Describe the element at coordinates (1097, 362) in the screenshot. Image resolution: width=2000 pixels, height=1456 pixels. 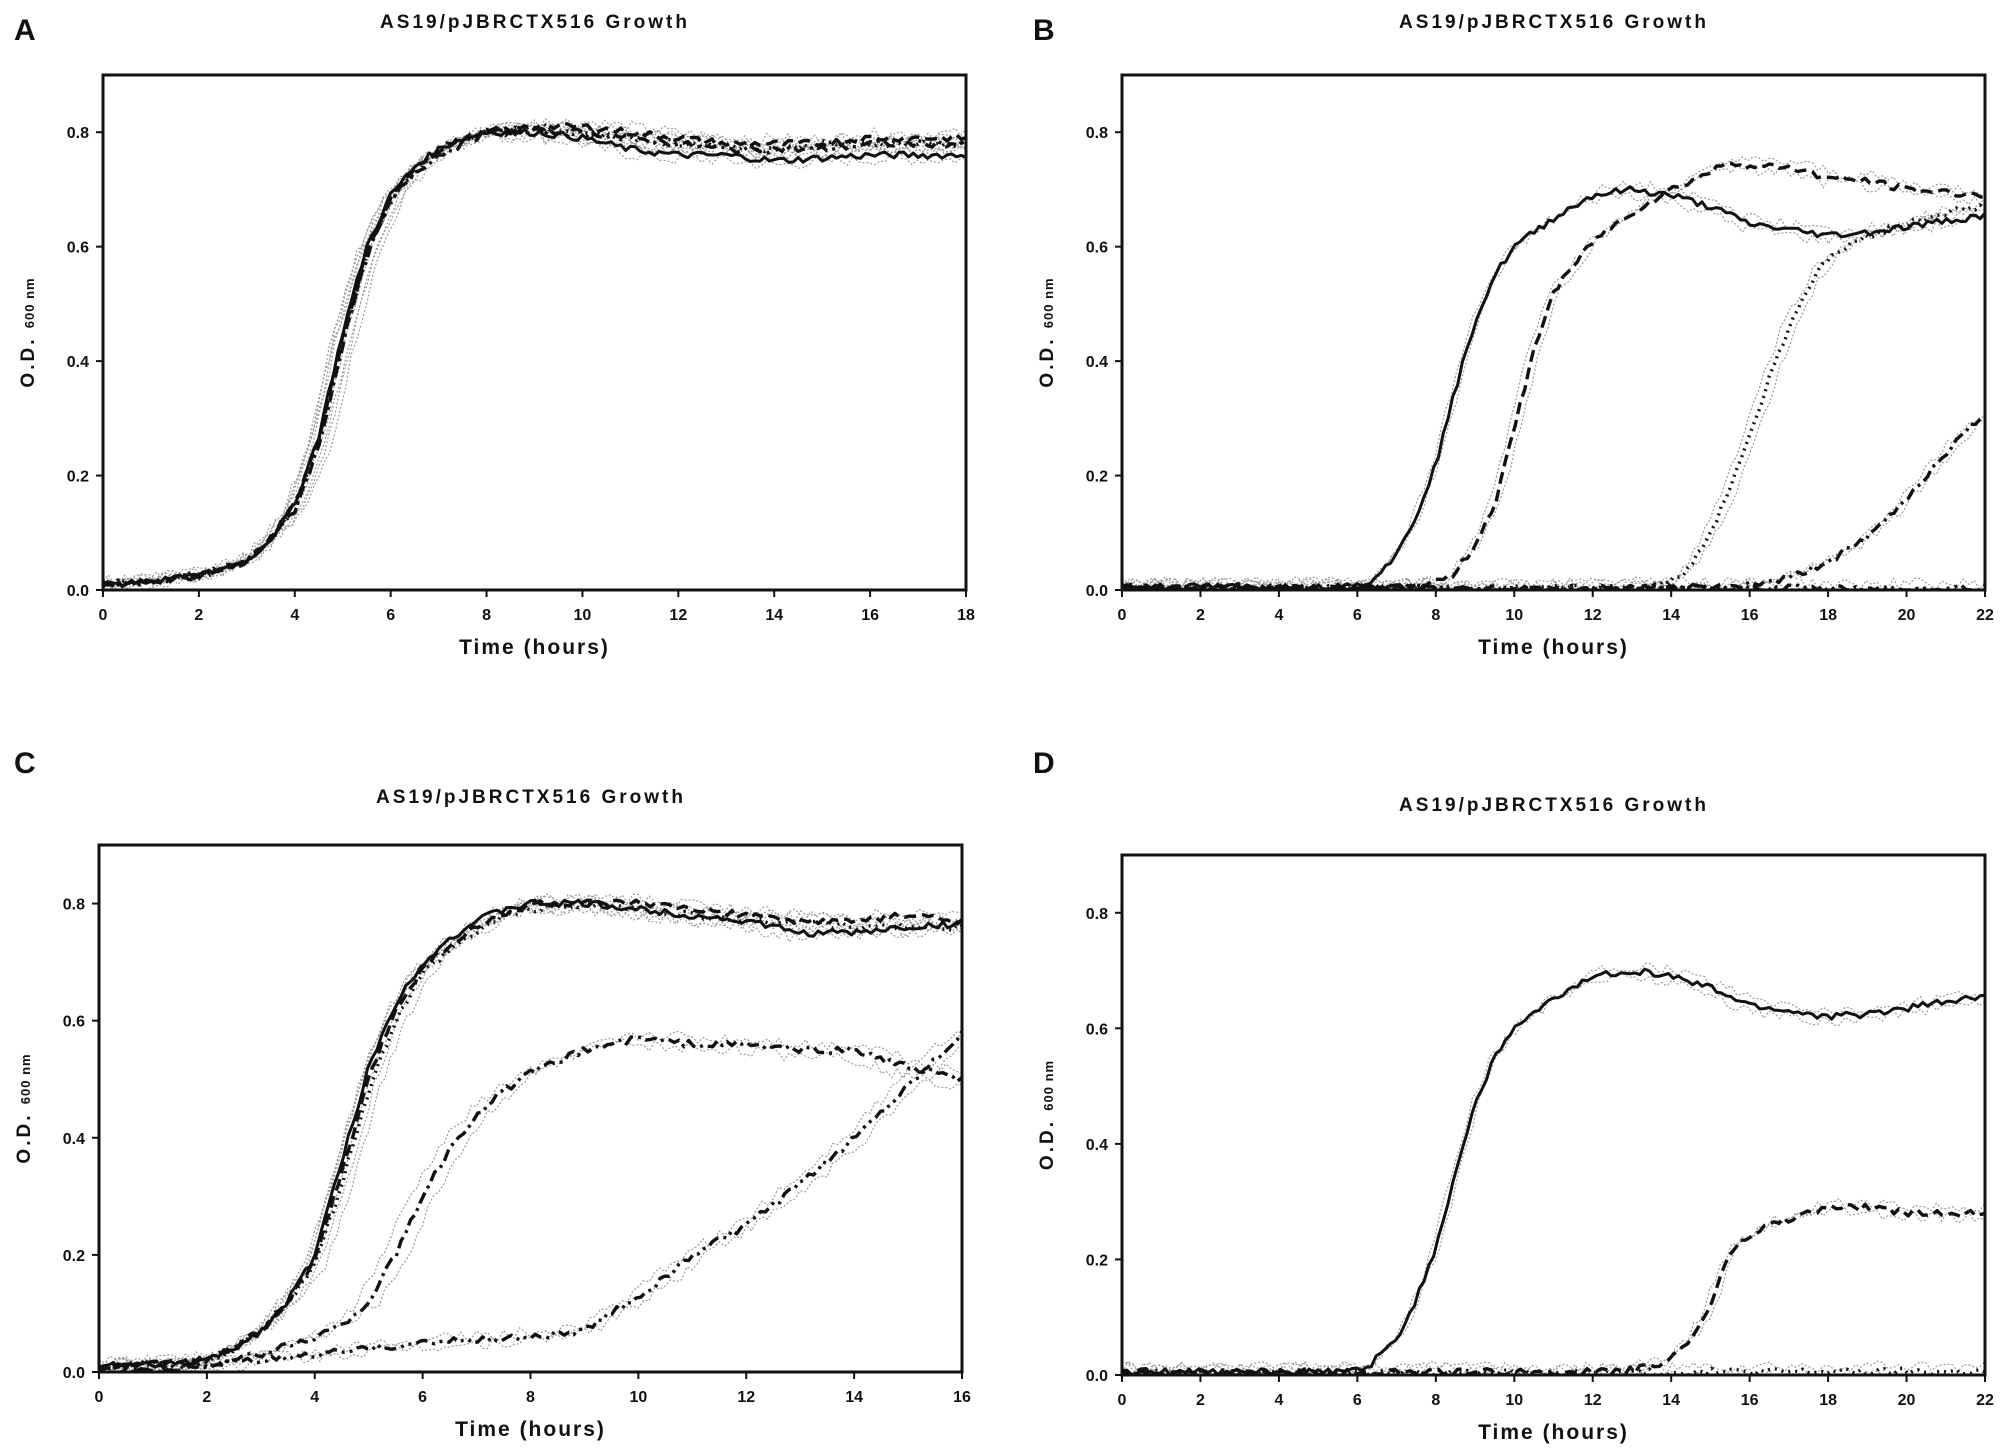
I see `y-tick-label: 0.4` at that location.